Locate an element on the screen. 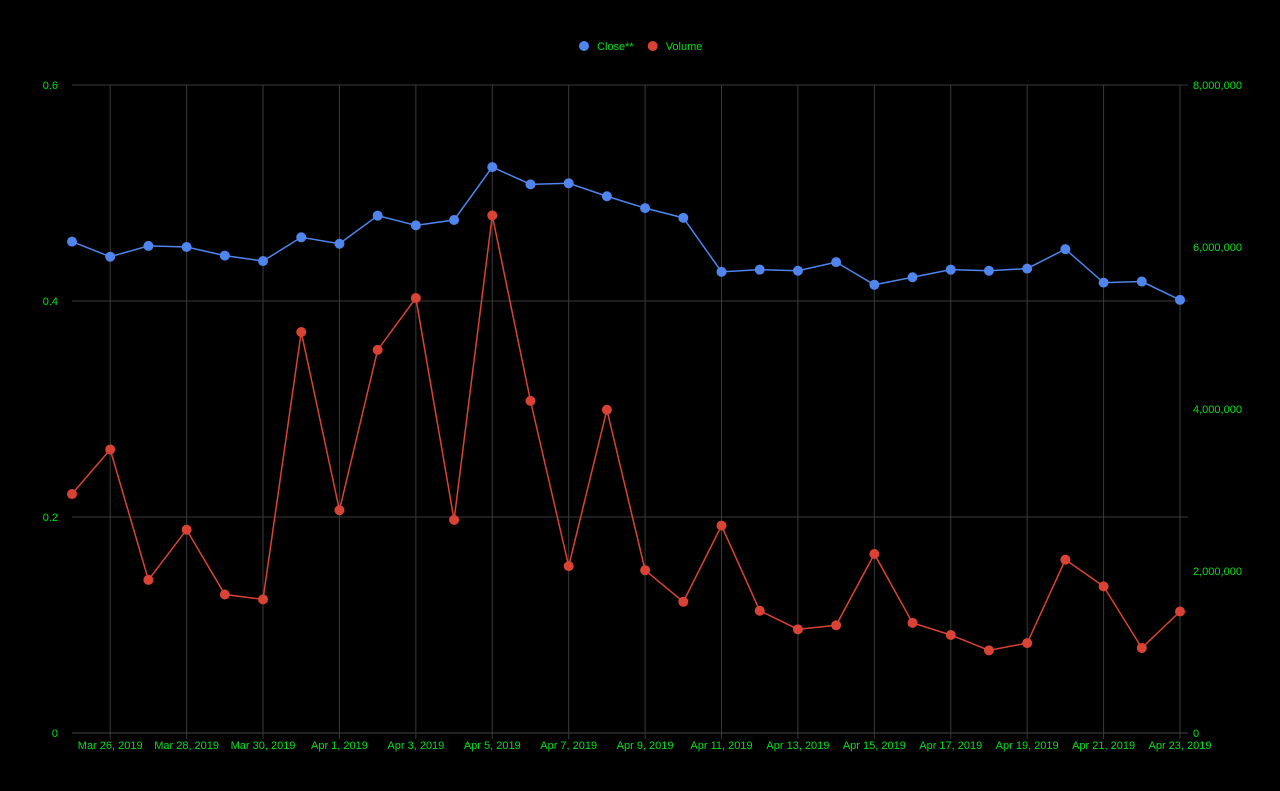  x-tick-label: Mar 26, 2019 is located at coordinates (110, 746).